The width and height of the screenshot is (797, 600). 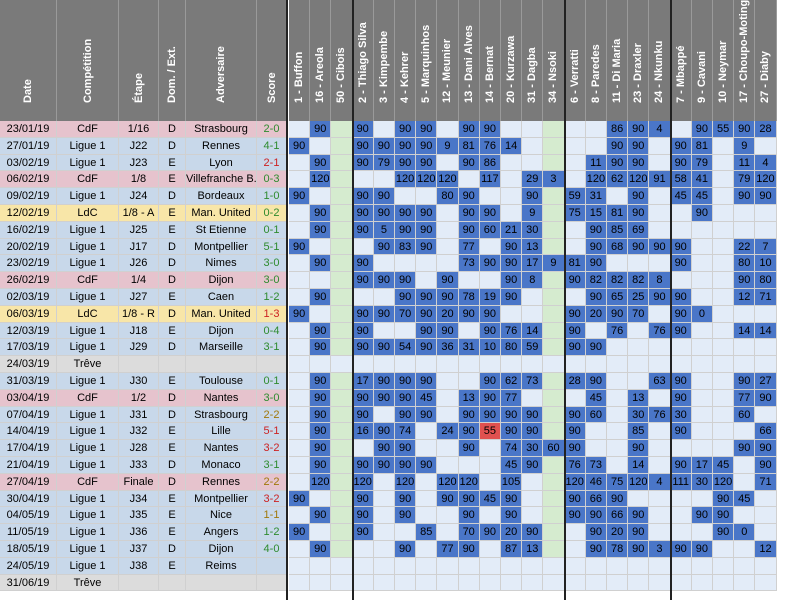 What do you see at coordinates (490, 60) in the screenshot?
I see `header-player: 14 - Bernat` at bounding box center [490, 60].